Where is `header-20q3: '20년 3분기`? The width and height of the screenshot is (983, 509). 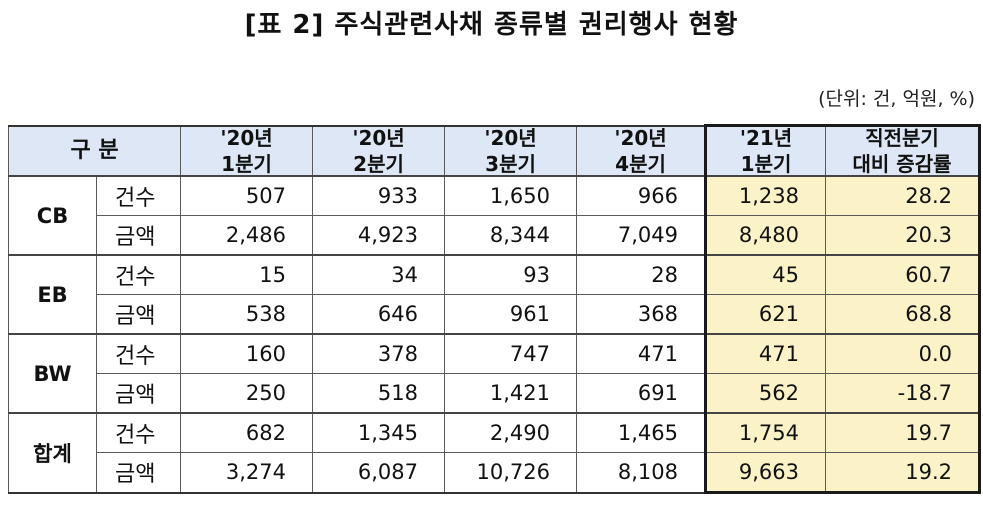
header-20q3: '20년 3분기 is located at coordinates (511, 150).